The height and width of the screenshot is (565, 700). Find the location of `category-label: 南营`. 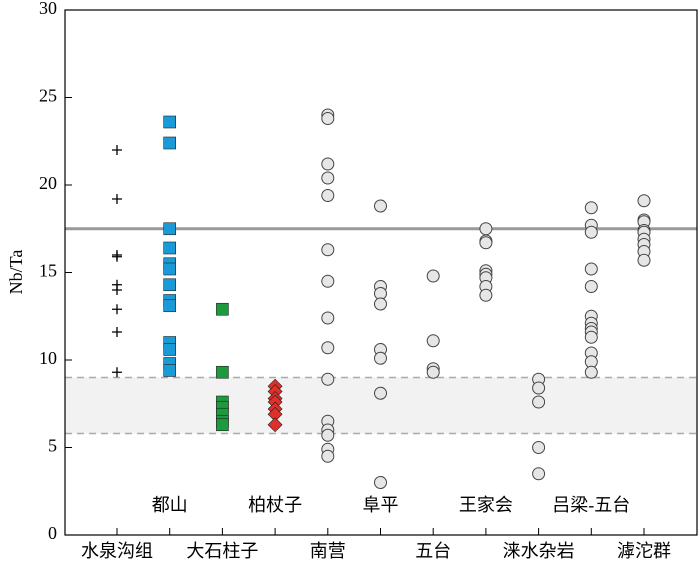

category-label: 南营 is located at coordinates (328, 551).